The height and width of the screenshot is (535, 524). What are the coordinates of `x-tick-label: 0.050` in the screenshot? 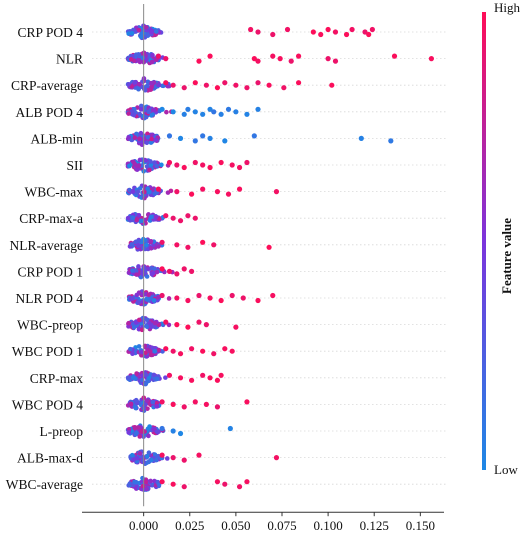 It's located at (235, 525).